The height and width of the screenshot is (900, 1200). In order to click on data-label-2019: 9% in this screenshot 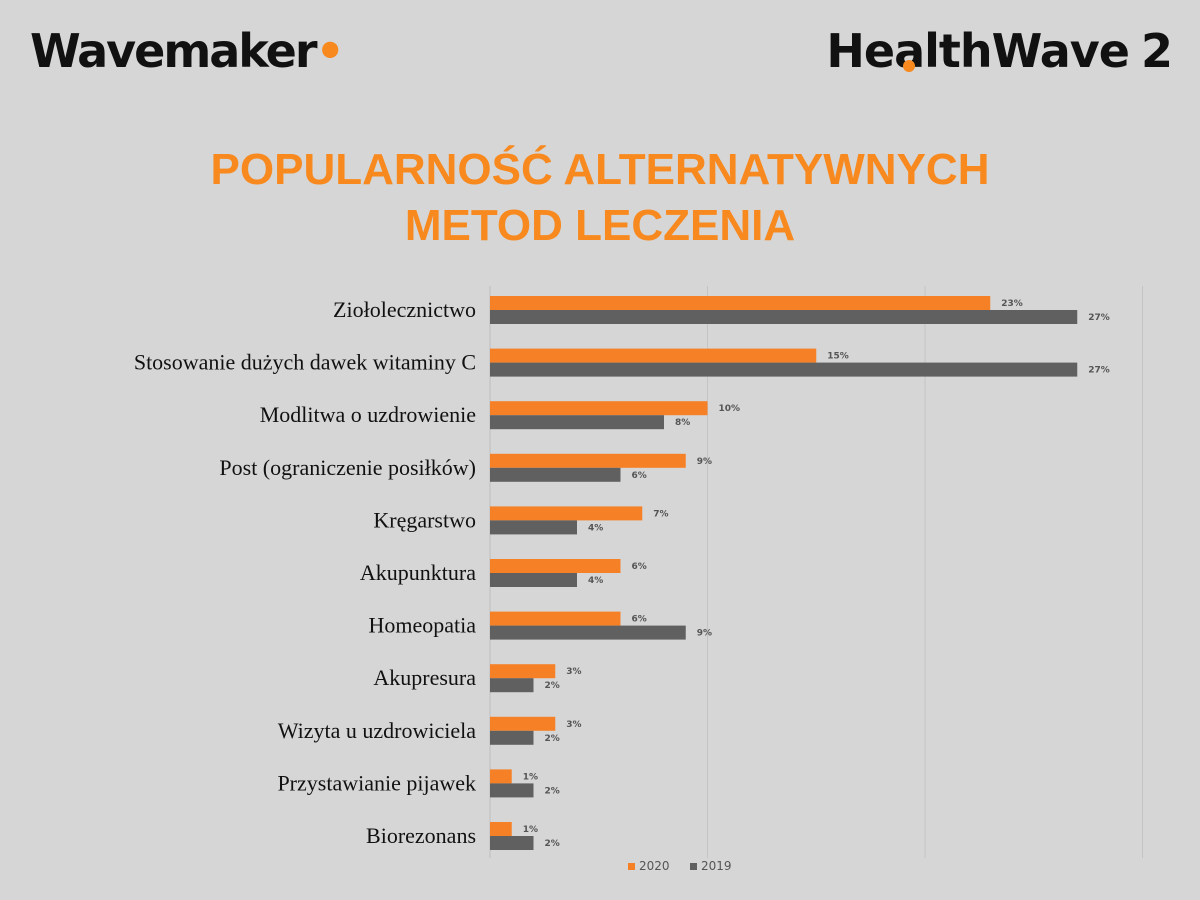, I will do `click(704, 634)`.